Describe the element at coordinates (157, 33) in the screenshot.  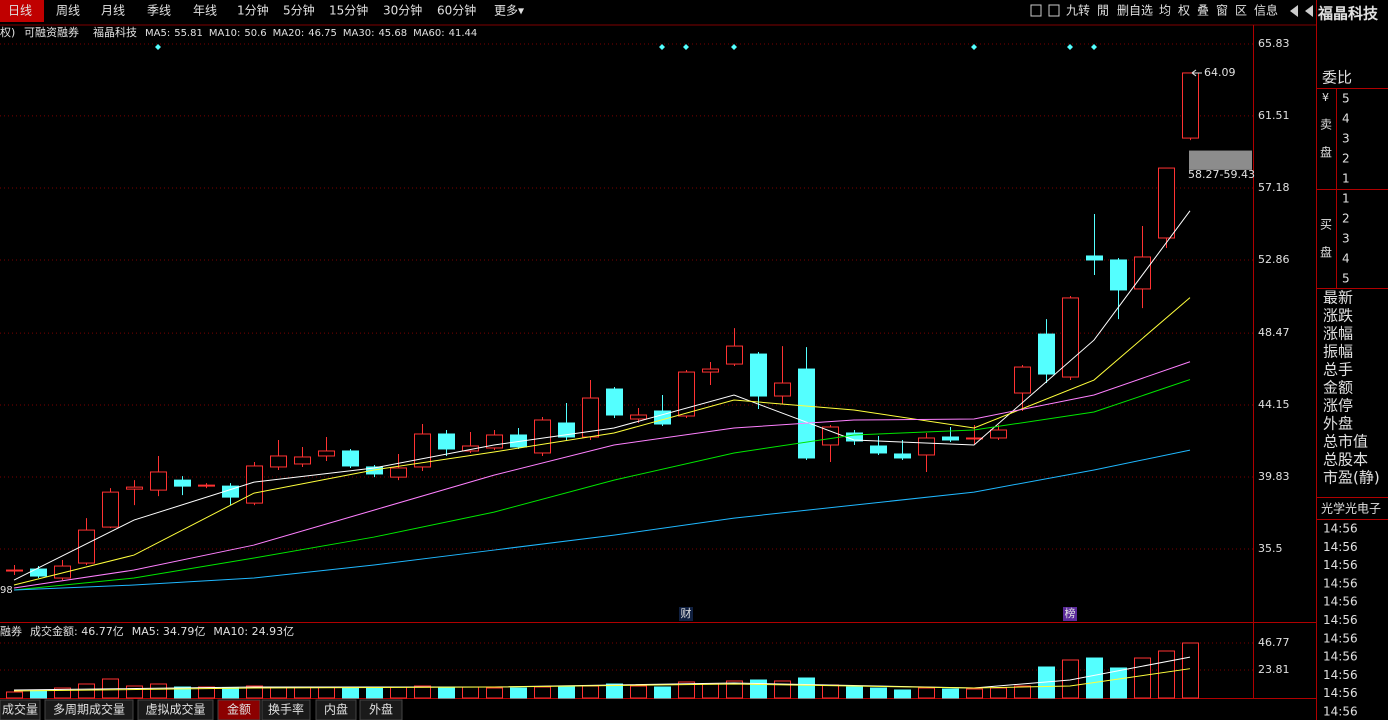
I see `legend-name: MA5:` at that location.